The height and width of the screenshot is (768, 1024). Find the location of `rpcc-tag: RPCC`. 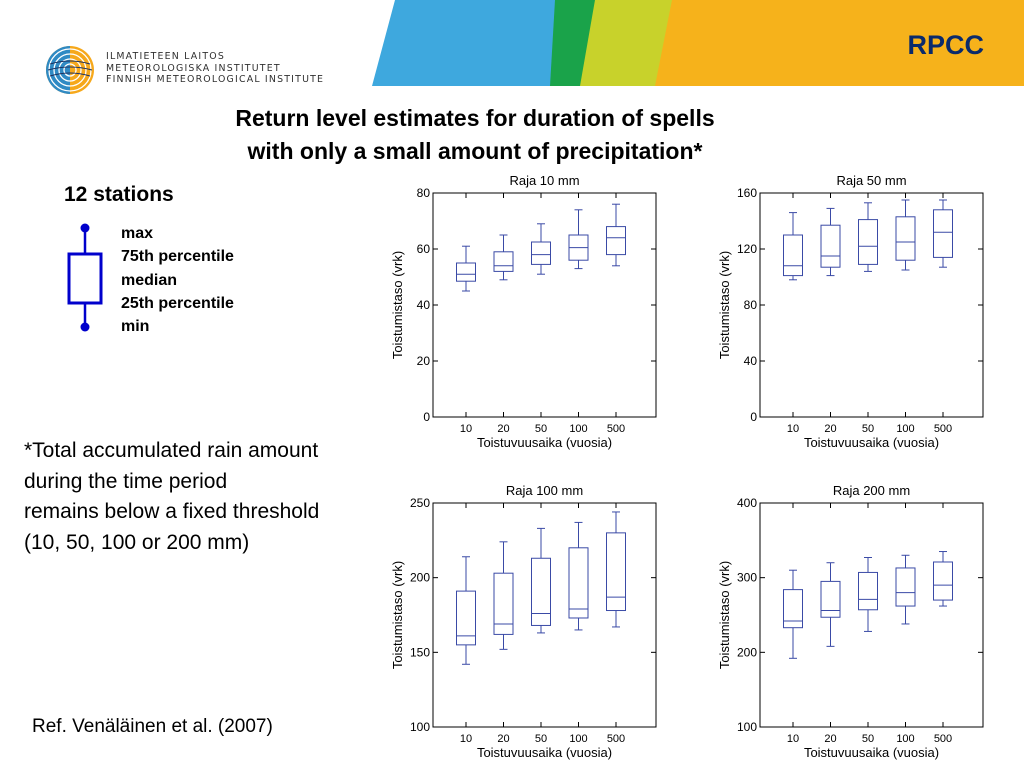

rpcc-tag: RPCC is located at coordinates (945, 45).